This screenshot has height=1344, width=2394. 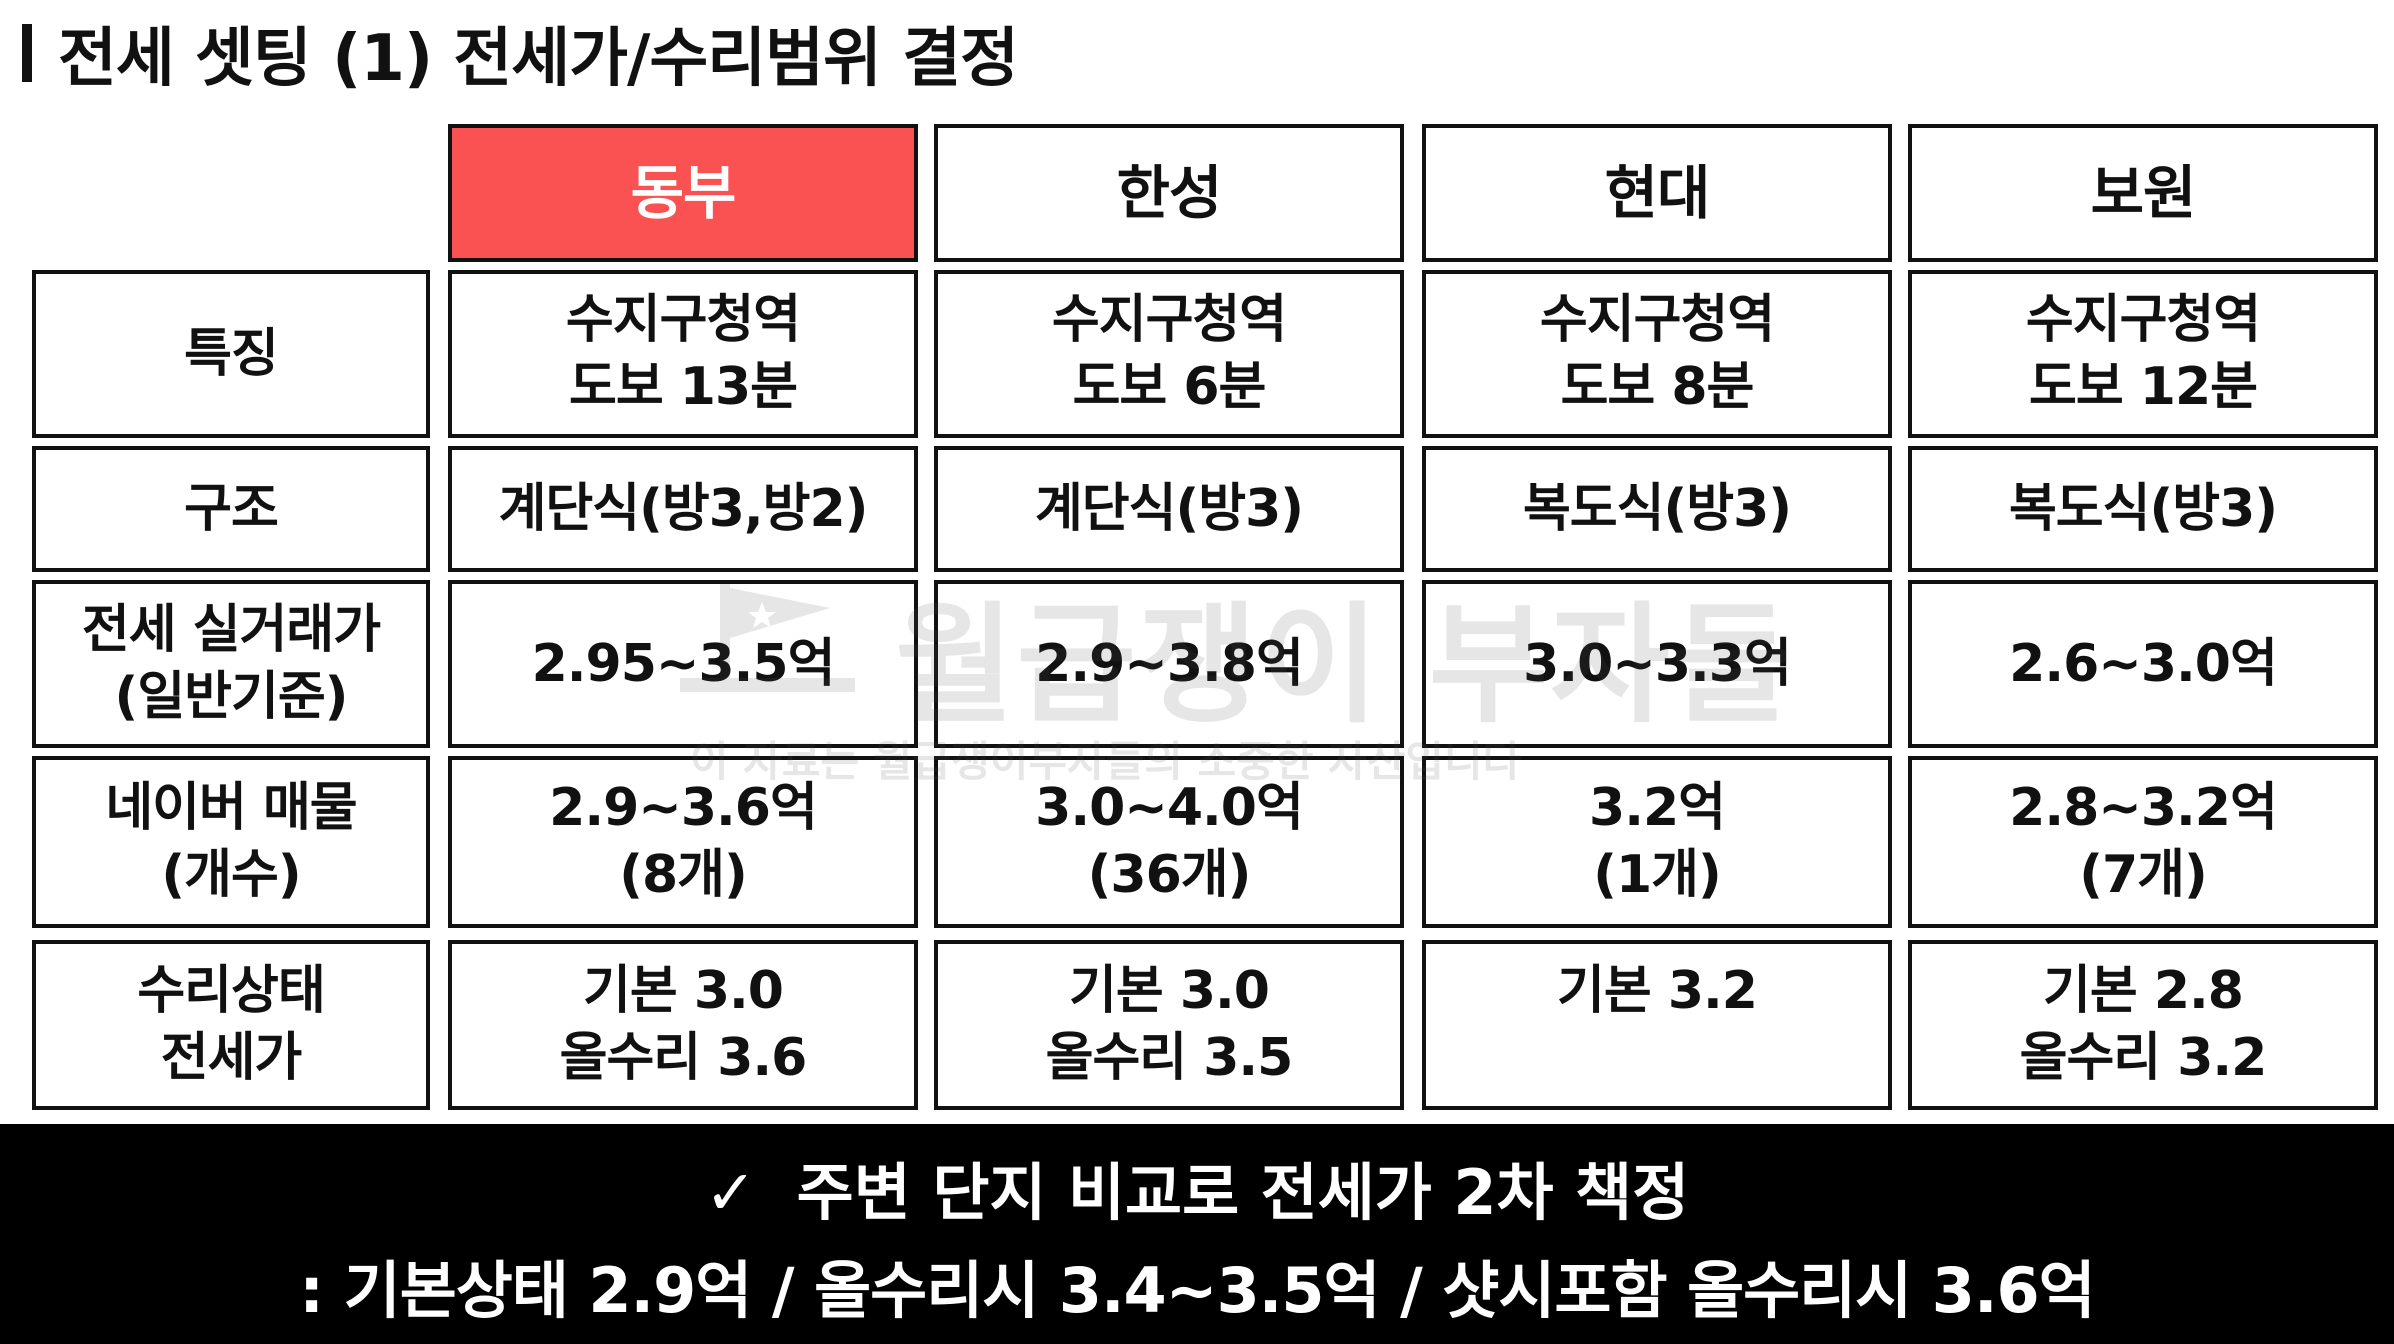 I want to click on table-cell: 2.9~3.6억 (8개), so click(x=683, y=842).